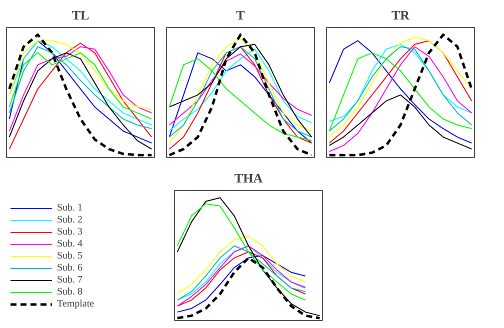  What do you see at coordinates (70, 243) in the screenshot?
I see `legend-label: Sub. 4` at bounding box center [70, 243].